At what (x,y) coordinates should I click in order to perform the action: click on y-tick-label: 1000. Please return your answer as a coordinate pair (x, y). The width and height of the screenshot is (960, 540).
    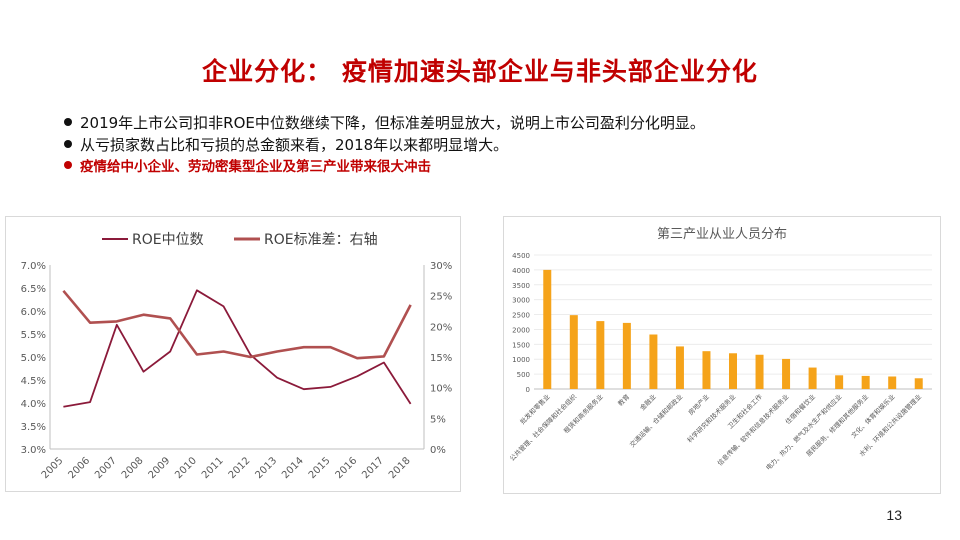
    Looking at the image, I should click on (521, 360).